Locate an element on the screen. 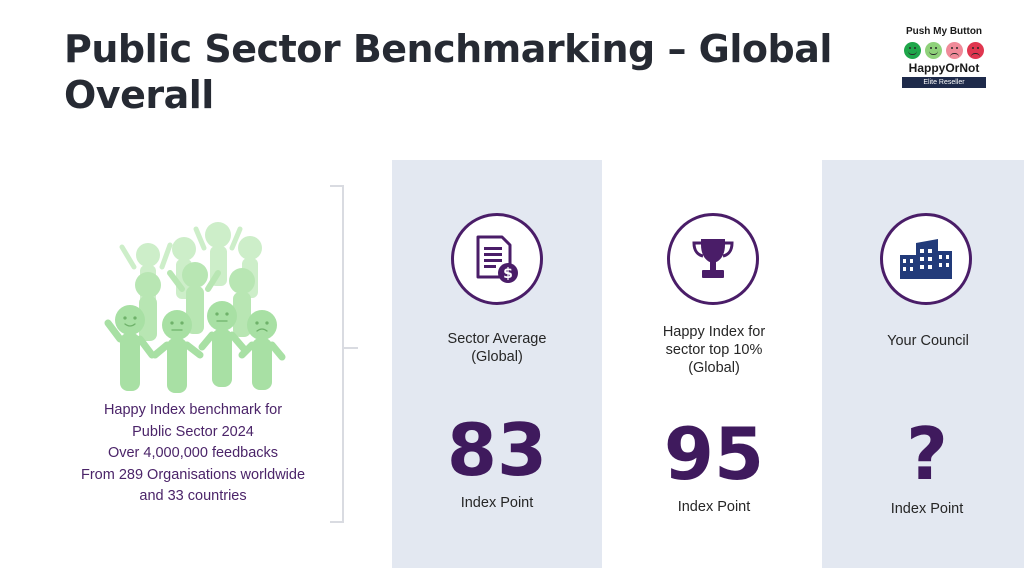 The height and width of the screenshot is (568, 1024). elite-reseller-badge: Elite Reseller is located at coordinates (944, 82).